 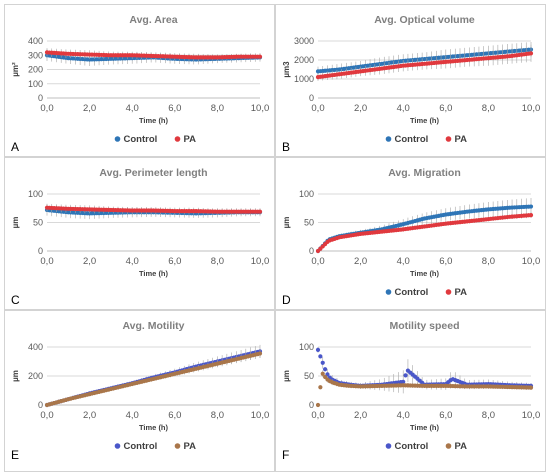 I want to click on y-axis-label: µm3, so click(x=286, y=69).